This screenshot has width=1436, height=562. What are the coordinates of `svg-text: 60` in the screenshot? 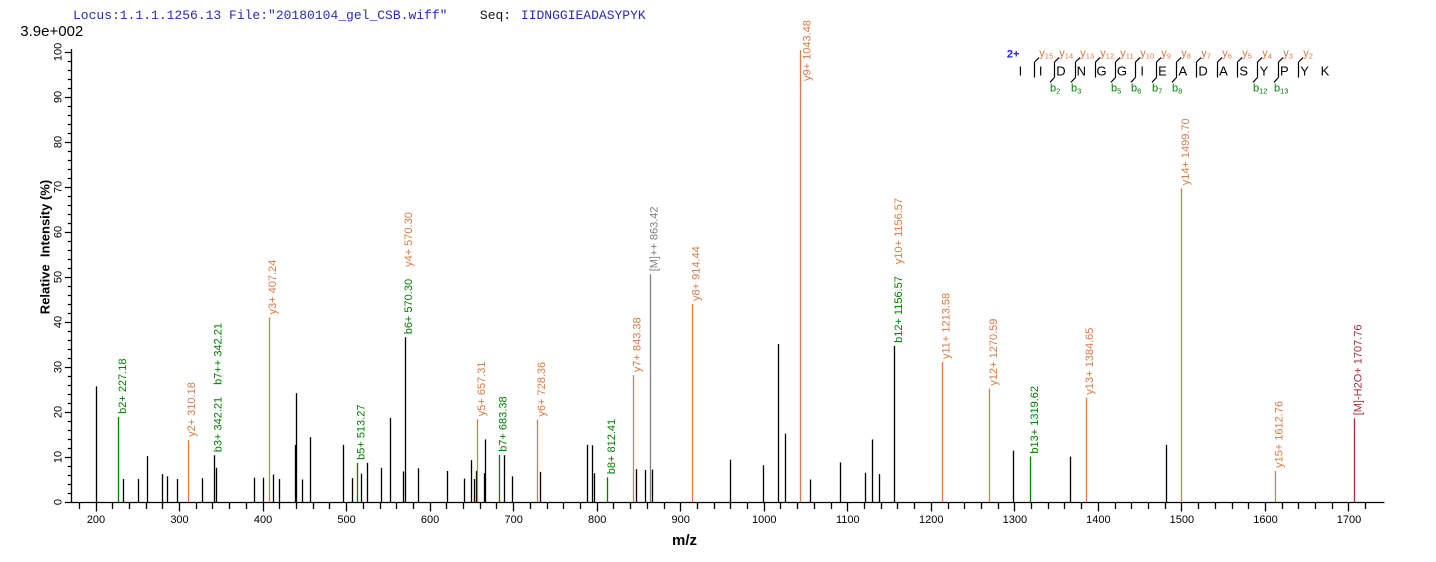 It's located at (59, 232).